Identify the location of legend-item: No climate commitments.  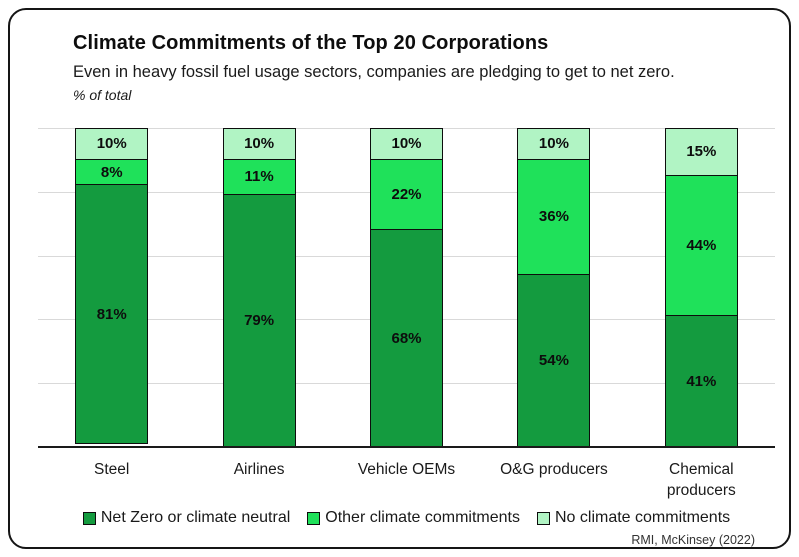
(633, 518).